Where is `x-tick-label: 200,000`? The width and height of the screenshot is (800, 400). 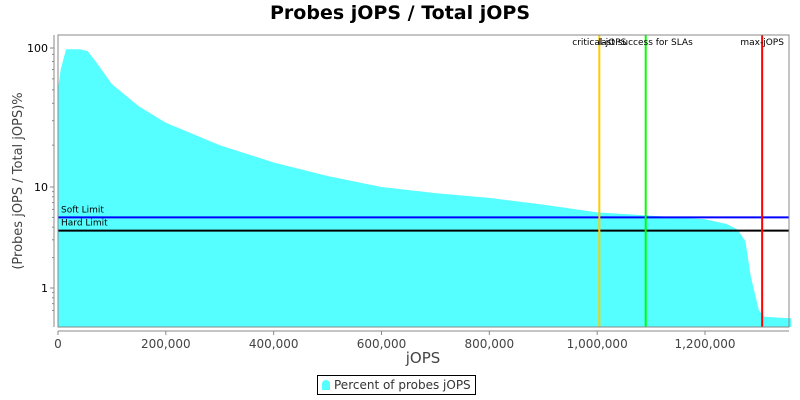
x-tick-label: 200,000 is located at coordinates (166, 344).